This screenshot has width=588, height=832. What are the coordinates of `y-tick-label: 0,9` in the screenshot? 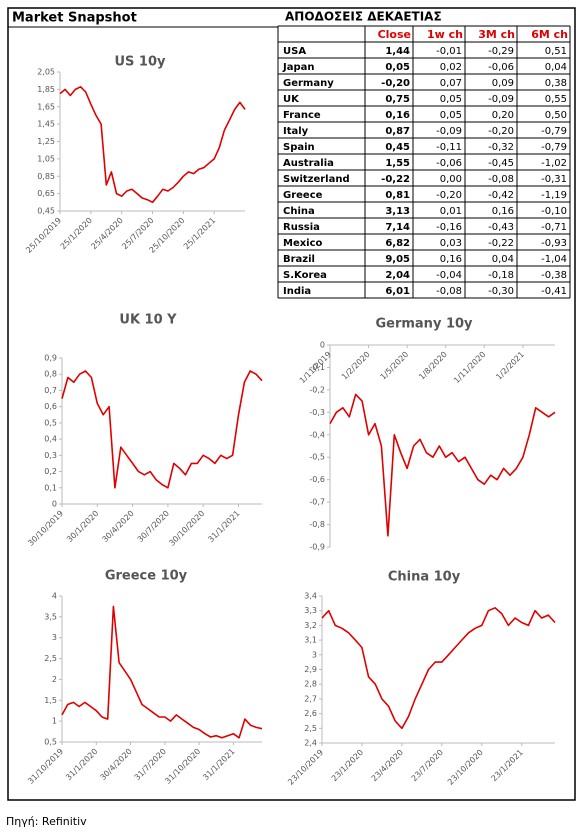 It's located at (50, 358).